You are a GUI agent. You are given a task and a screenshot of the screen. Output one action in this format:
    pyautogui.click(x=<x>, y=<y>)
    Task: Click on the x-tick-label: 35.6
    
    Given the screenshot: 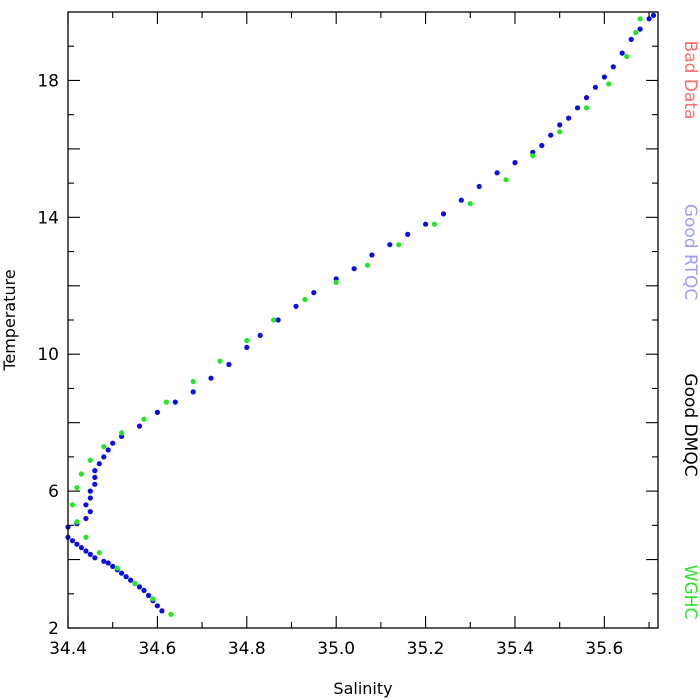 What is the action you would take?
    pyautogui.click(x=604, y=649)
    